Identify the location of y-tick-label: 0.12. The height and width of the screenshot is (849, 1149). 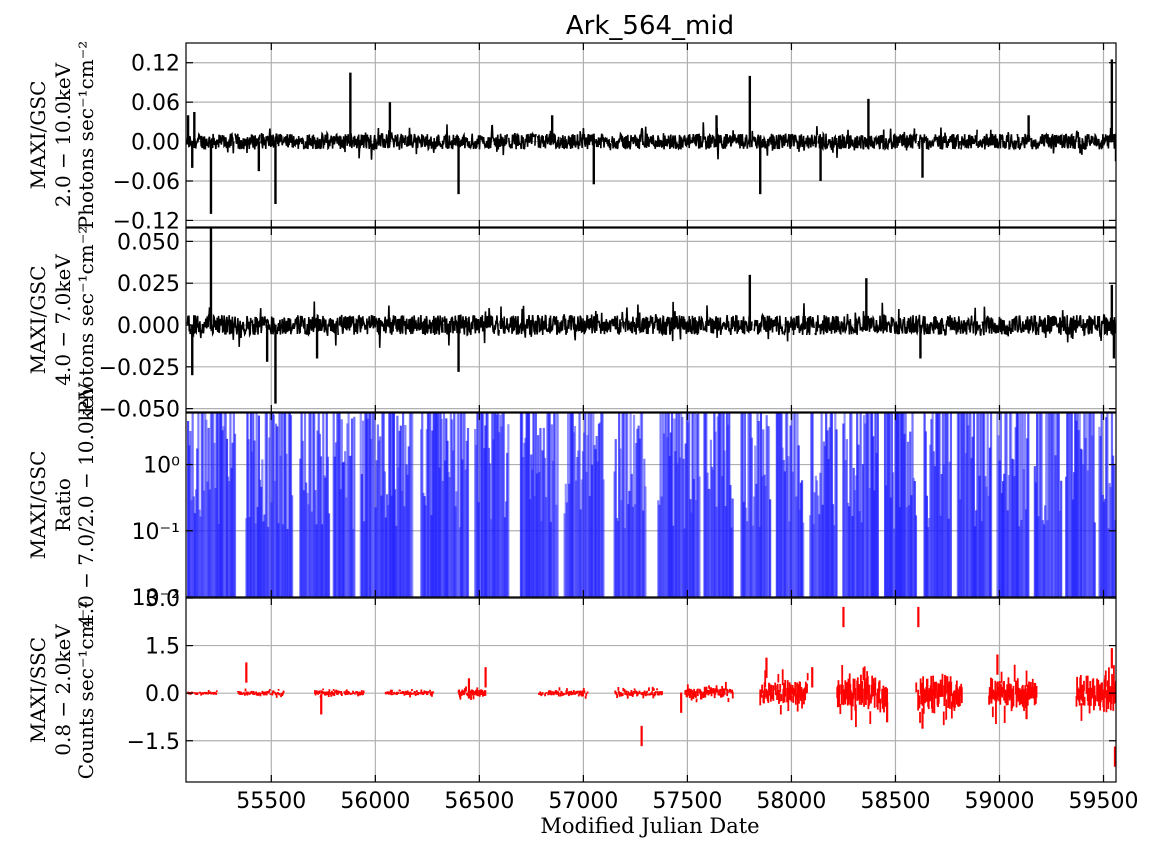
(155, 64).